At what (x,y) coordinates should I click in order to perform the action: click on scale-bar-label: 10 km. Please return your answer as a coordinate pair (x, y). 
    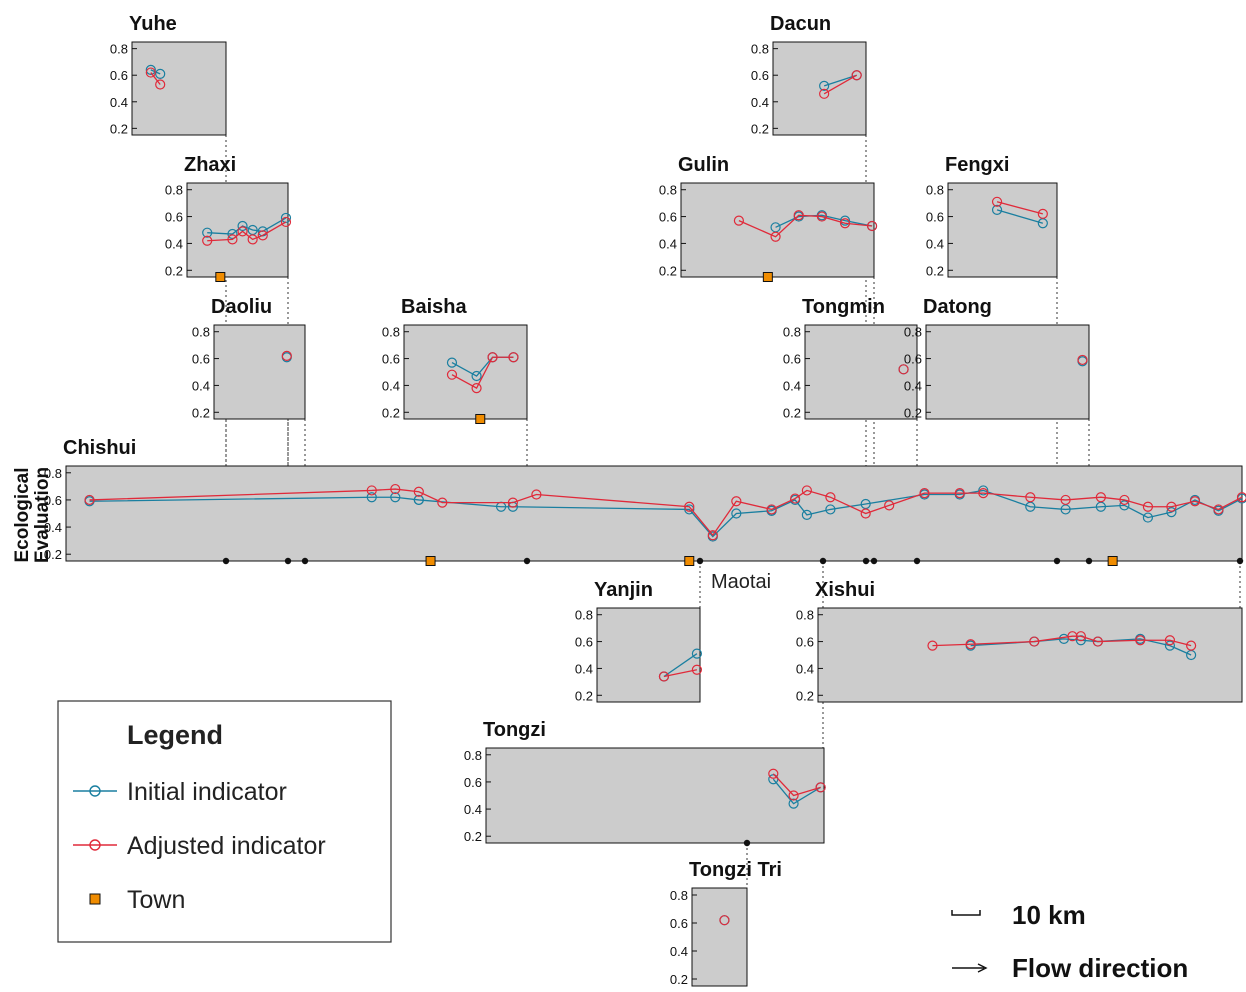
    Looking at the image, I should click on (1049, 915).